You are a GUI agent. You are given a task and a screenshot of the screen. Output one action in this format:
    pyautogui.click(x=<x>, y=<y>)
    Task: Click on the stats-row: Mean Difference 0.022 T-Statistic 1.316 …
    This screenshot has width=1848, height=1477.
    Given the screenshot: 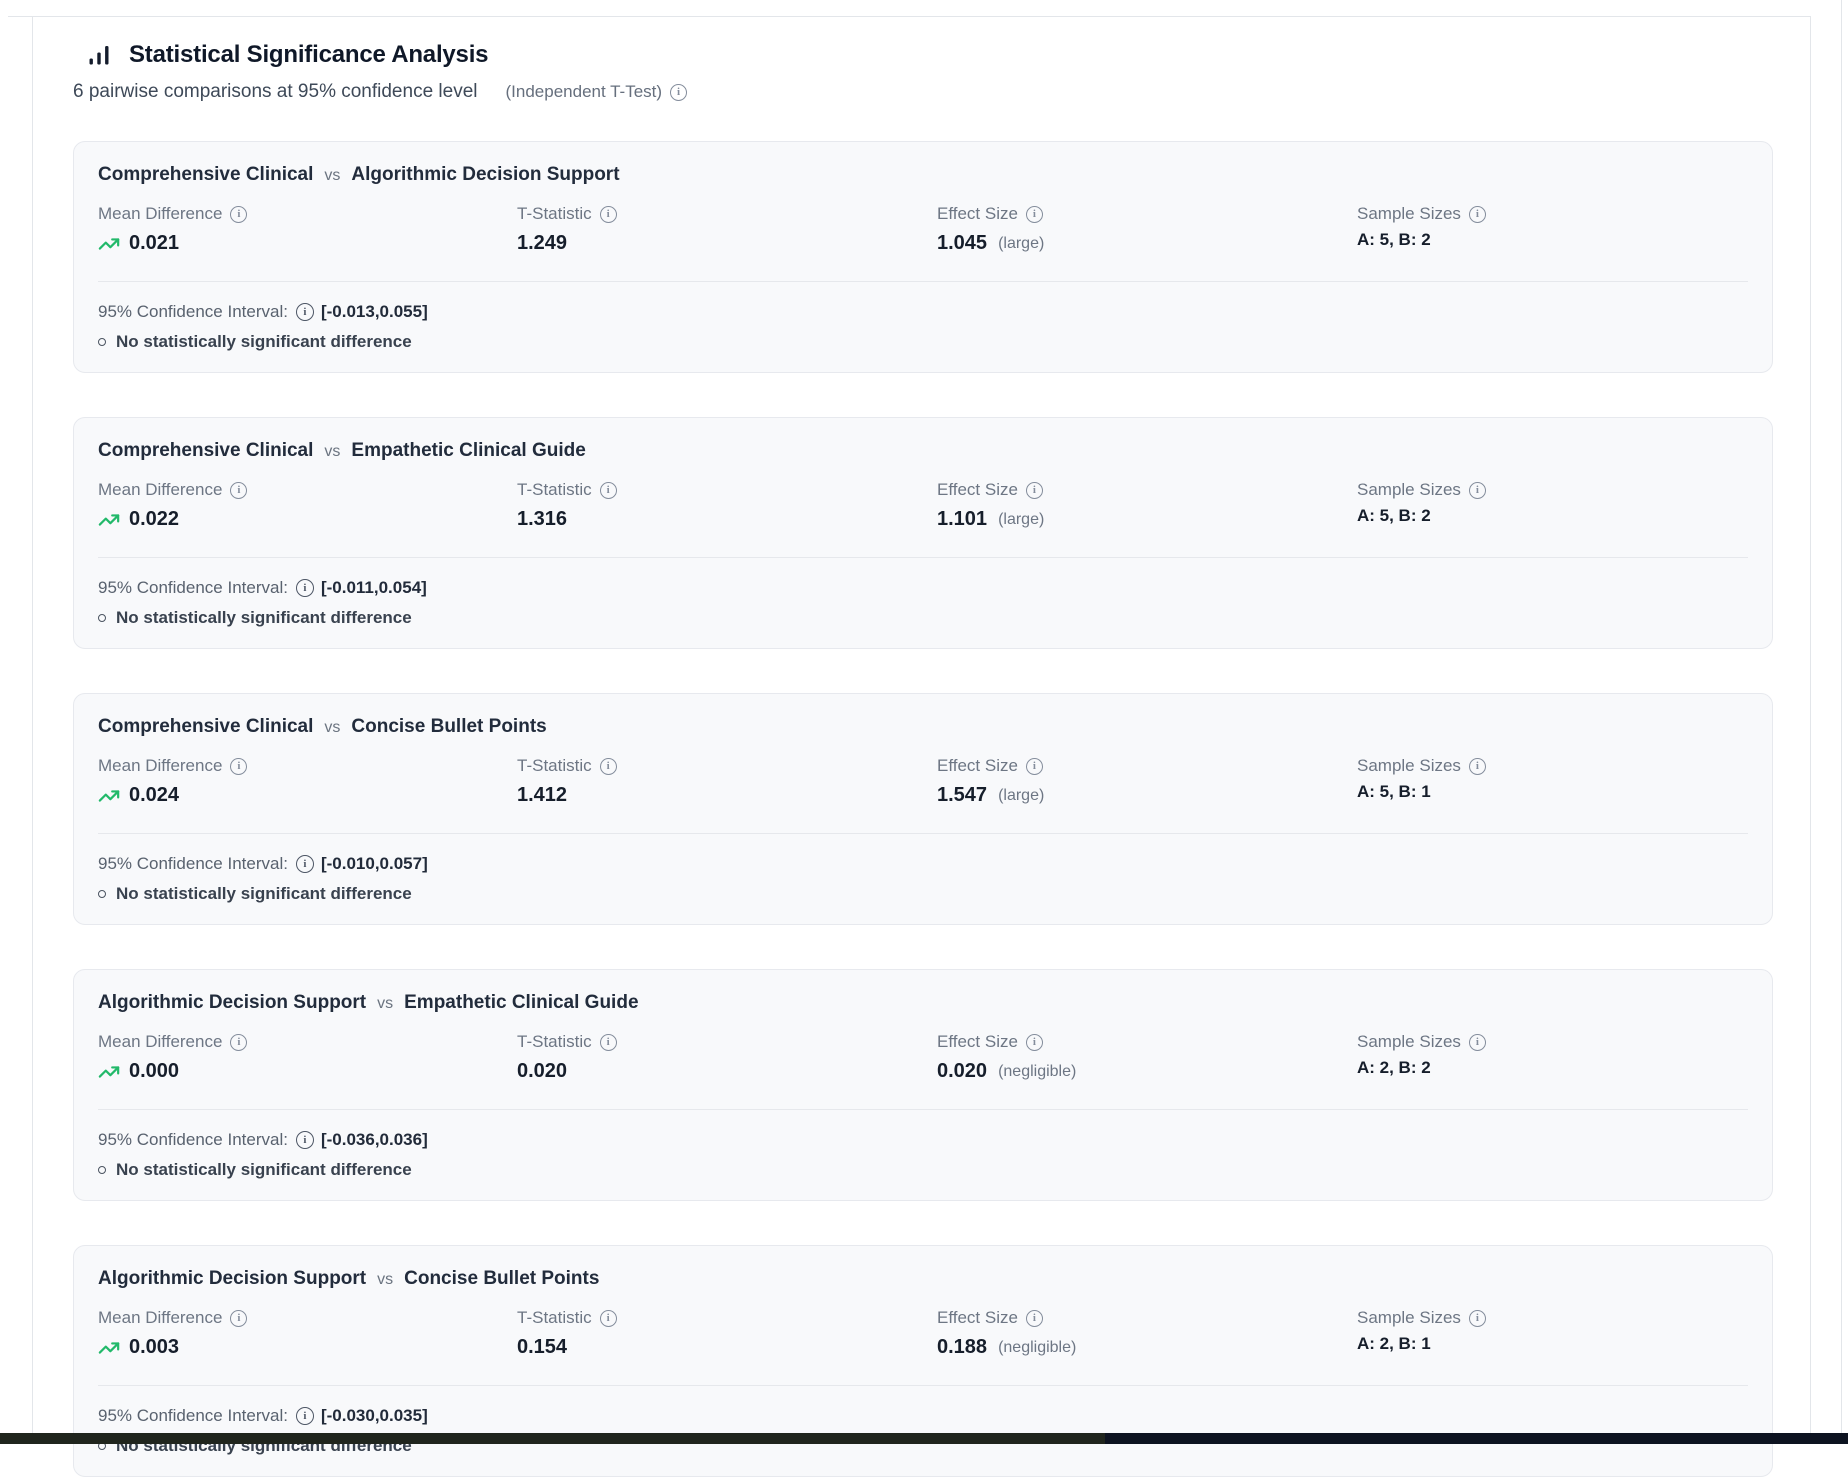 What is the action you would take?
    pyautogui.click(x=923, y=505)
    